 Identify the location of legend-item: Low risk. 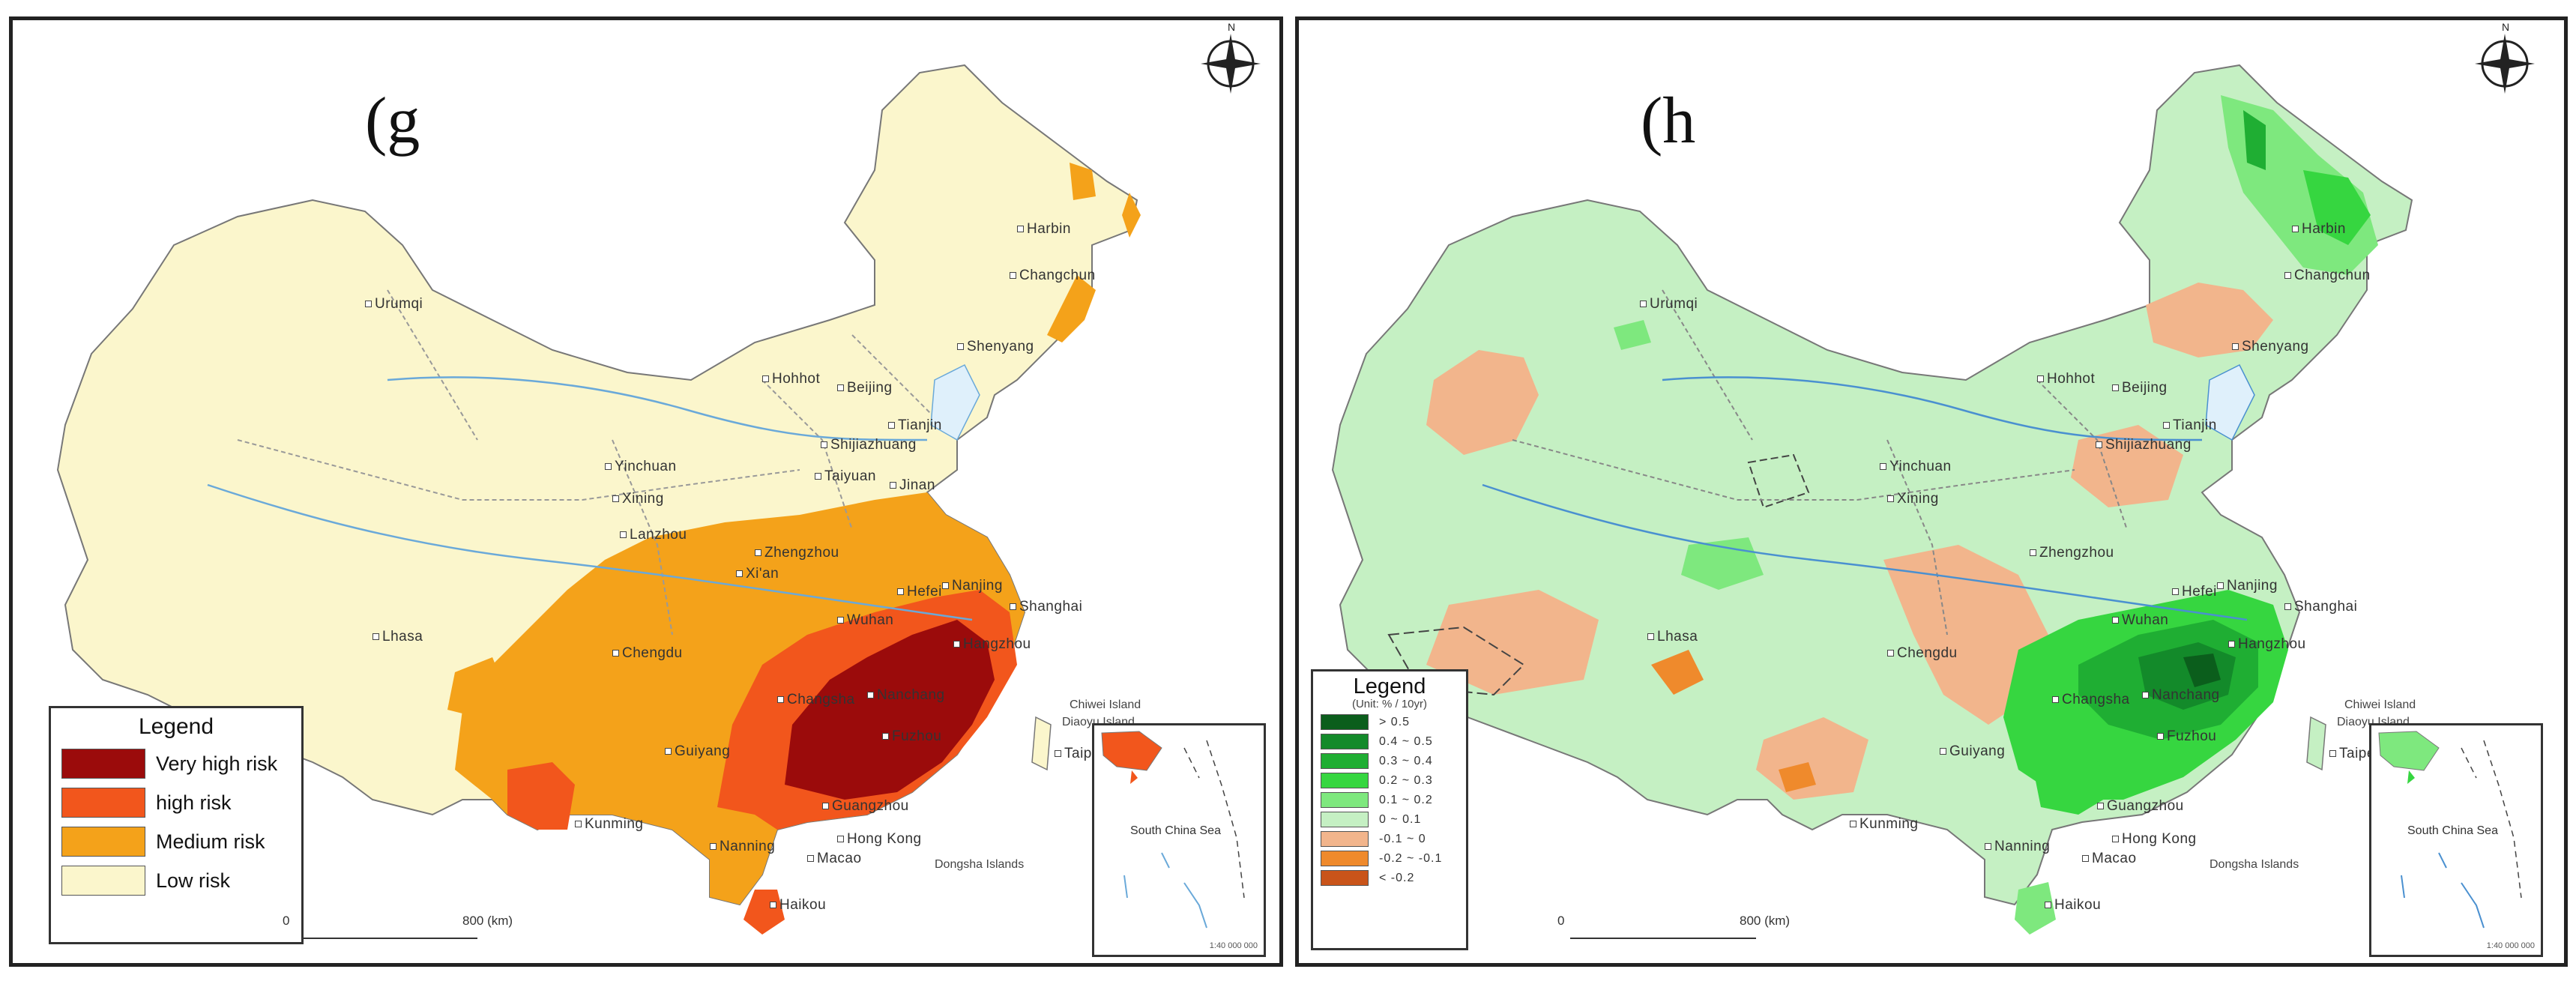
(181, 881).